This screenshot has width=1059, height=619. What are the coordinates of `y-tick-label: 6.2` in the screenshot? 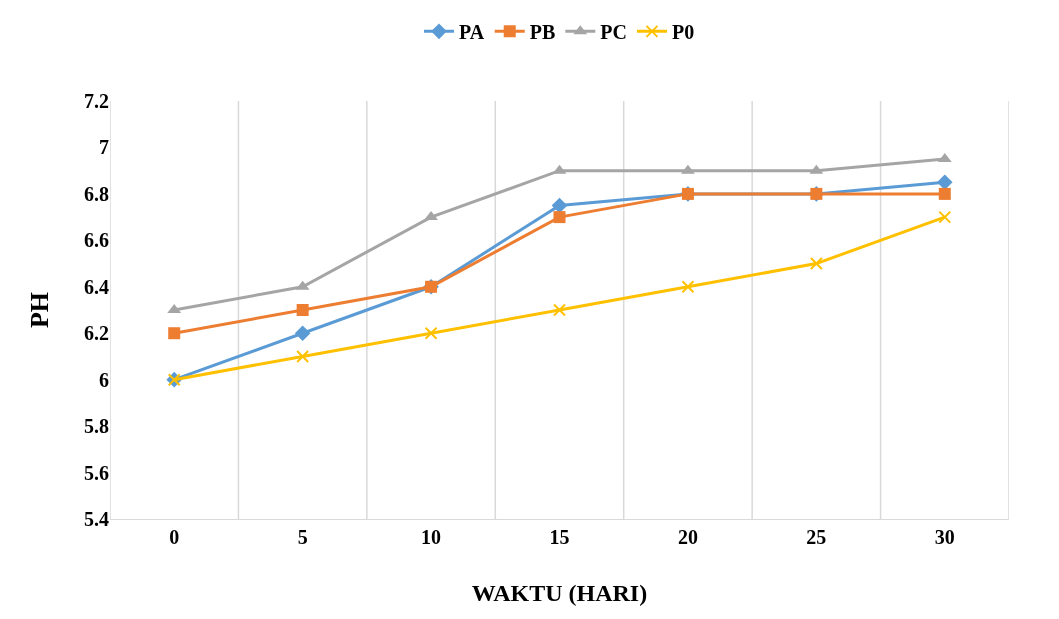 It's located at (96, 333).